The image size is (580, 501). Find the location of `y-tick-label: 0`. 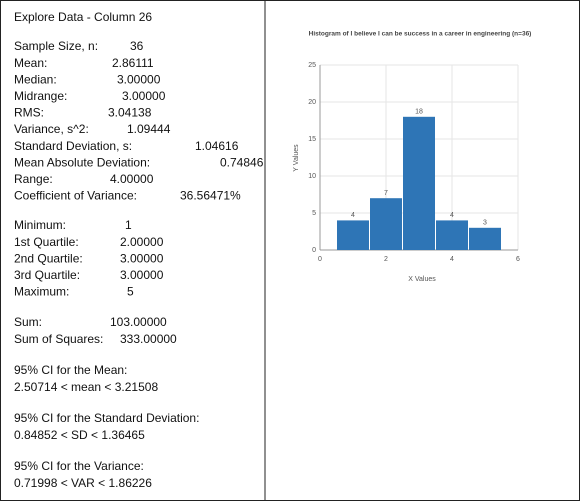

y-tick-label: 0 is located at coordinates (314, 250).